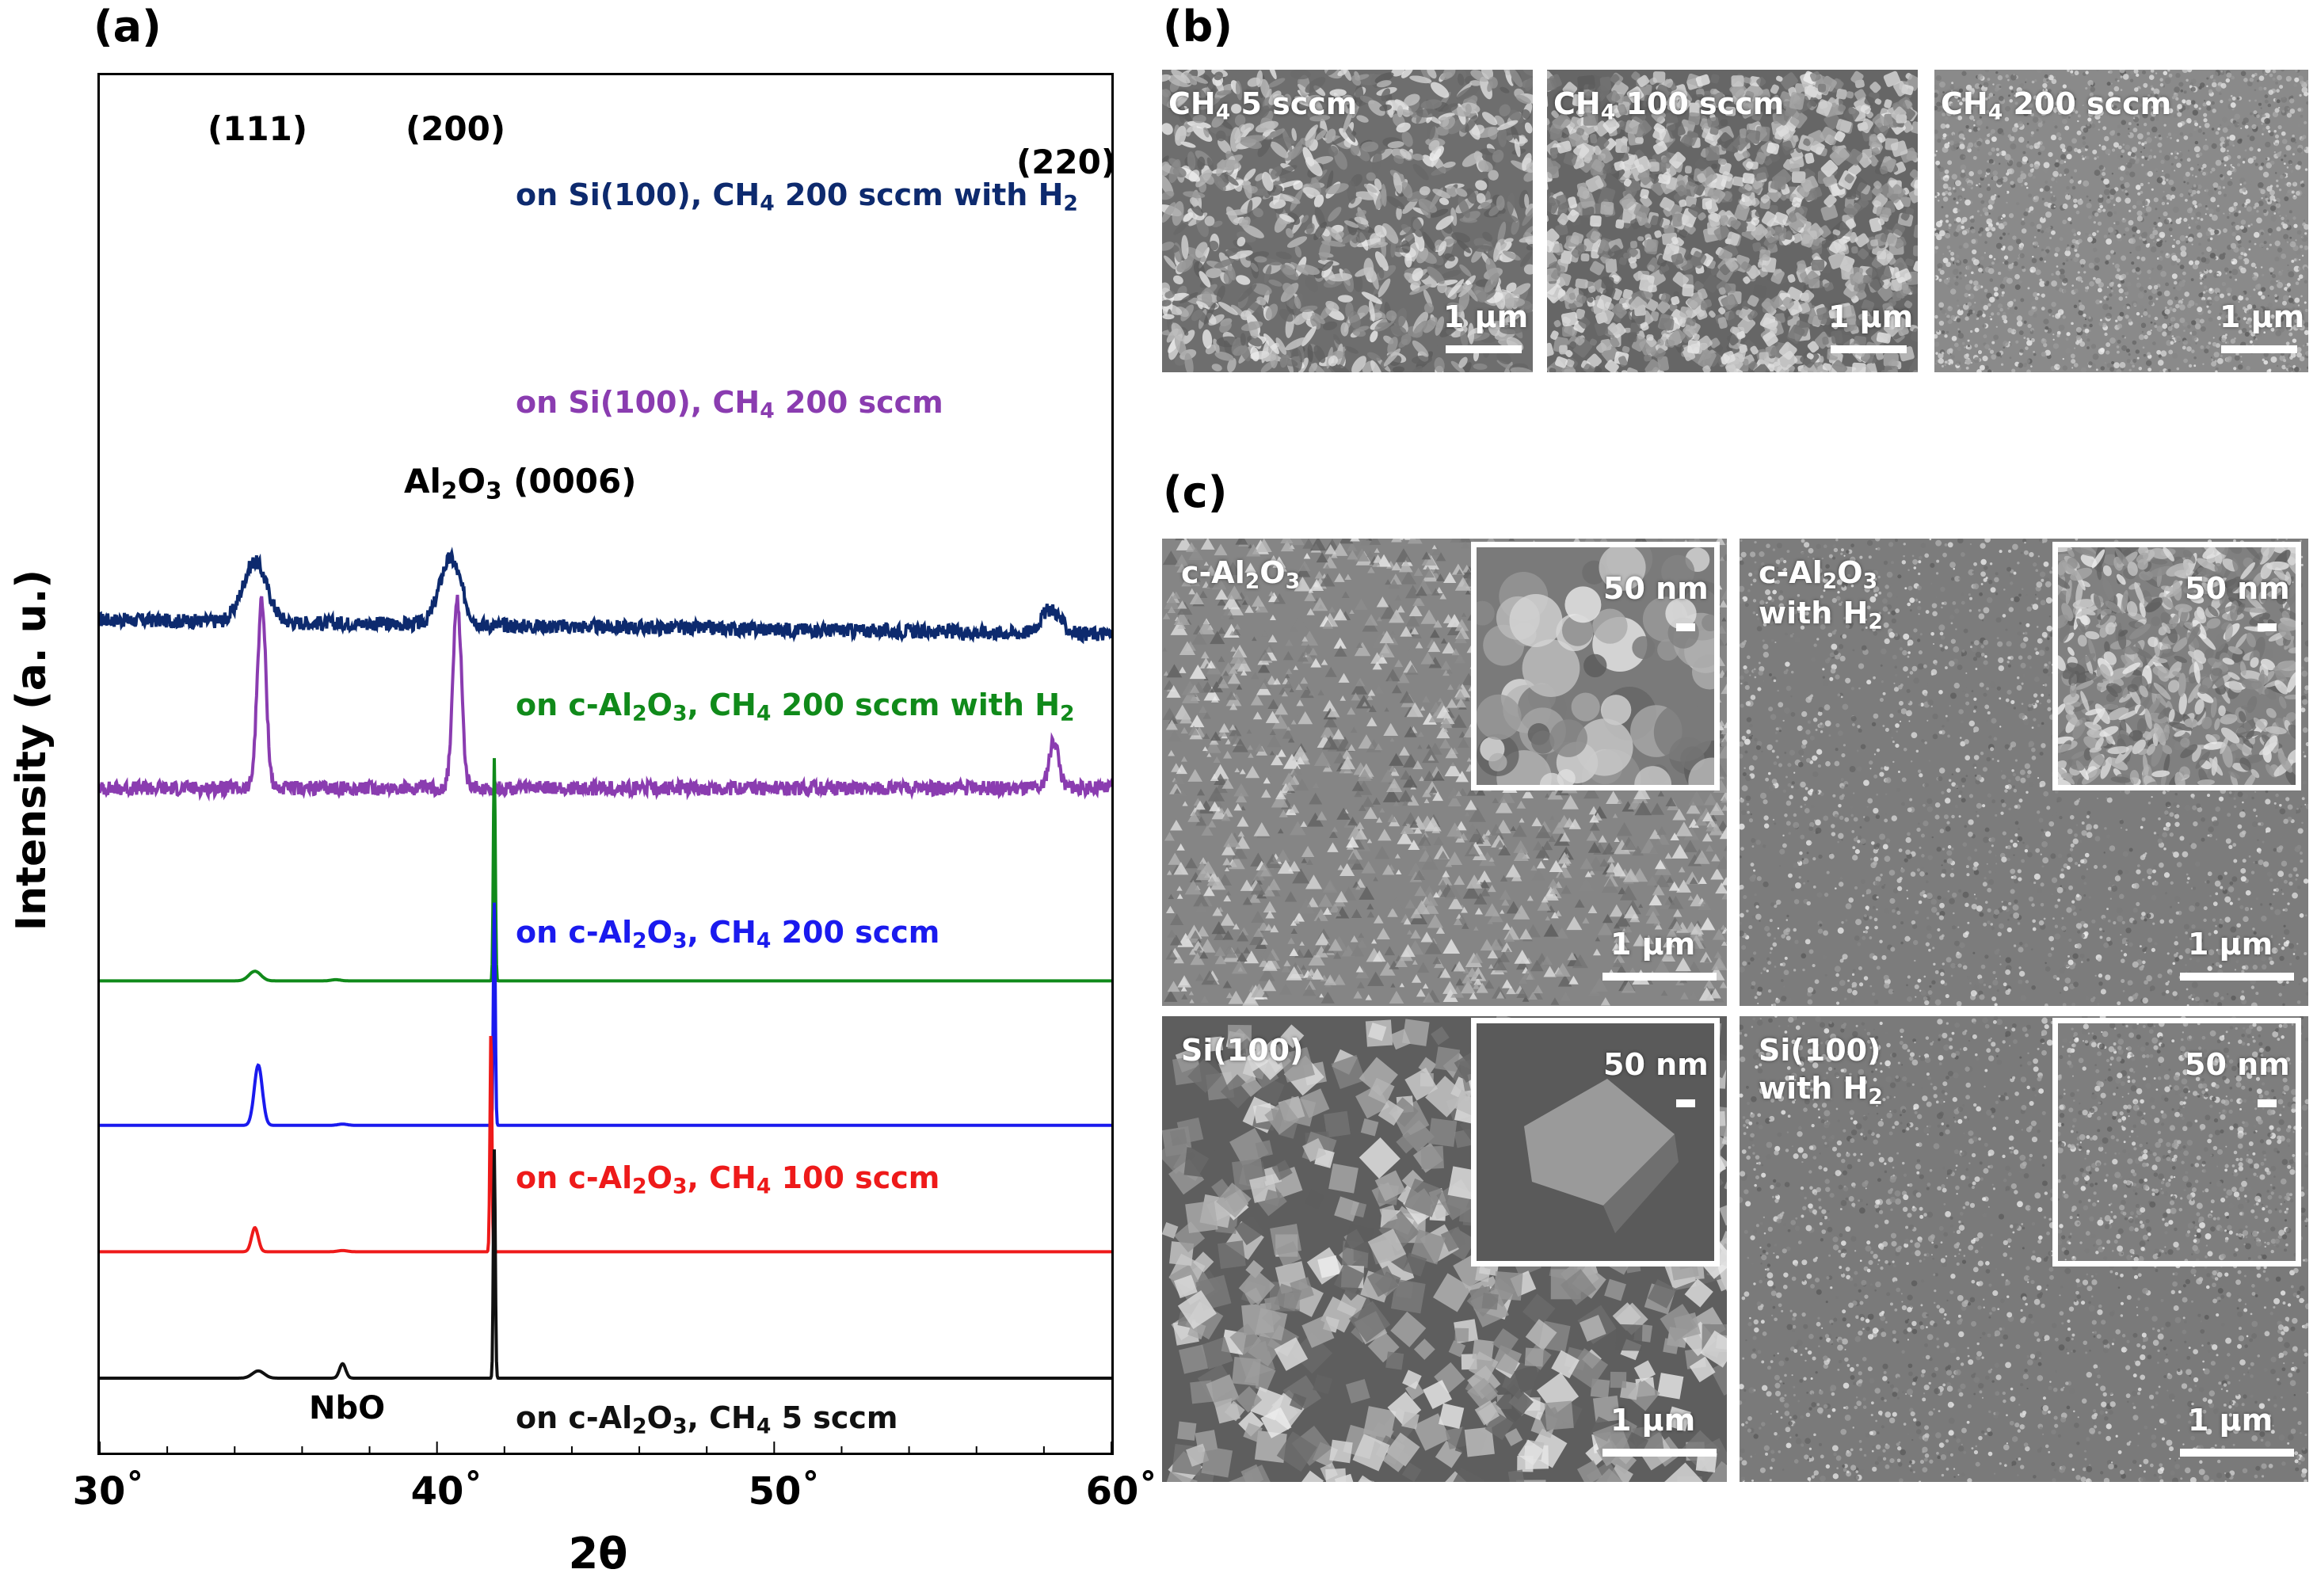  Describe the element at coordinates (1195, 492) in the screenshot. I see `panel-label-c: (c)` at that location.